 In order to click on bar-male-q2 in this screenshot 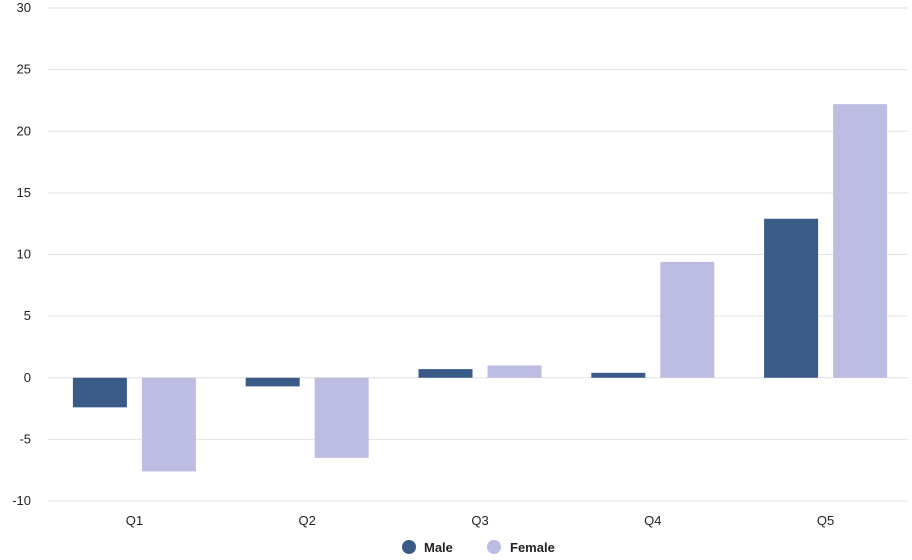, I will do `click(272, 382)`.